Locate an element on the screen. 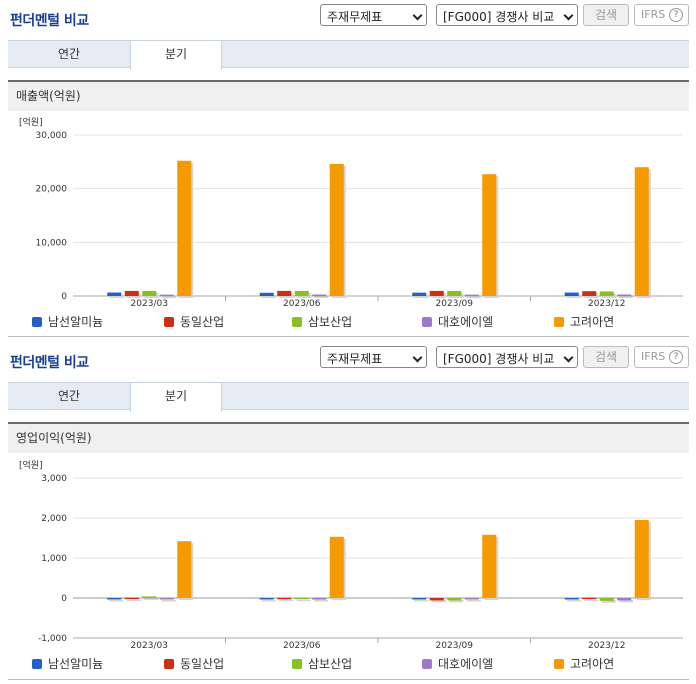 The image size is (696, 684). y-tick-label: 10,000 is located at coordinates (52, 243).